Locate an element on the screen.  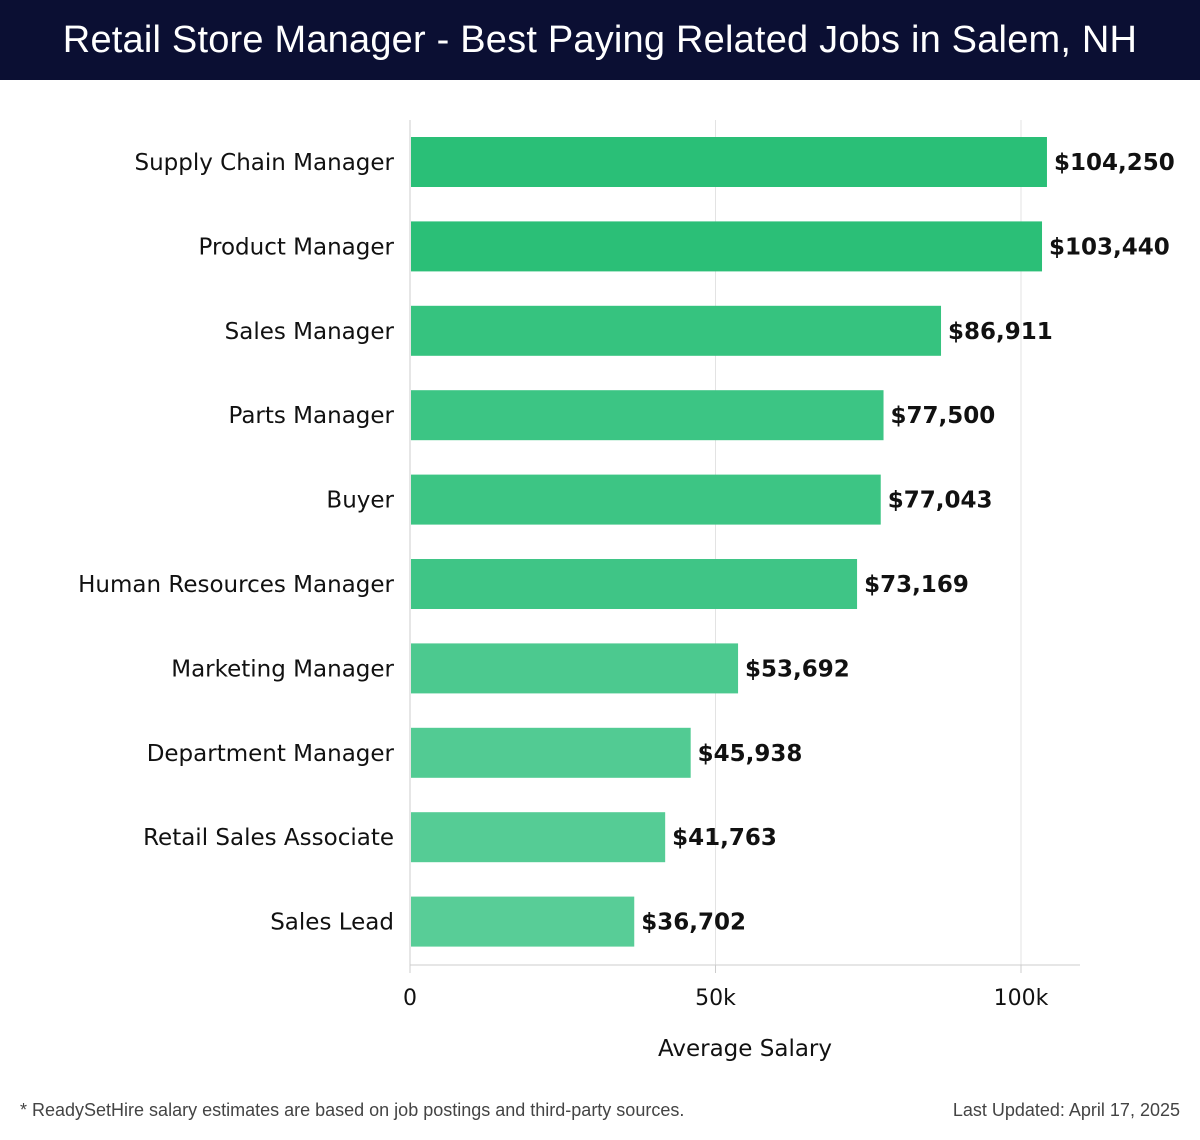
category-label: Supply Chain Manager is located at coordinates (264, 163).